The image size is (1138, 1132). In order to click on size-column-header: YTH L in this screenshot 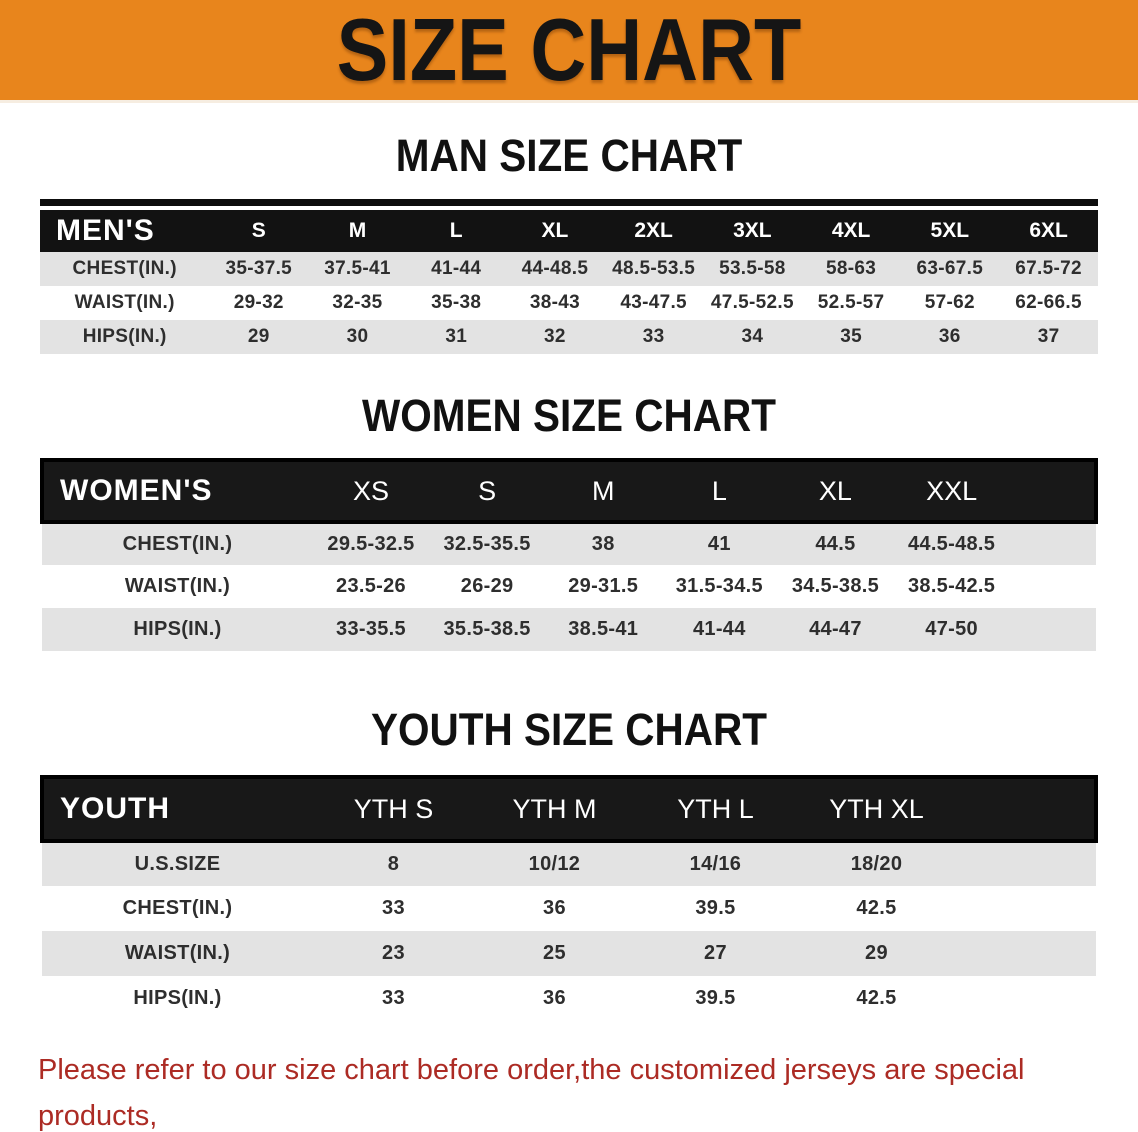, I will do `click(715, 808)`.